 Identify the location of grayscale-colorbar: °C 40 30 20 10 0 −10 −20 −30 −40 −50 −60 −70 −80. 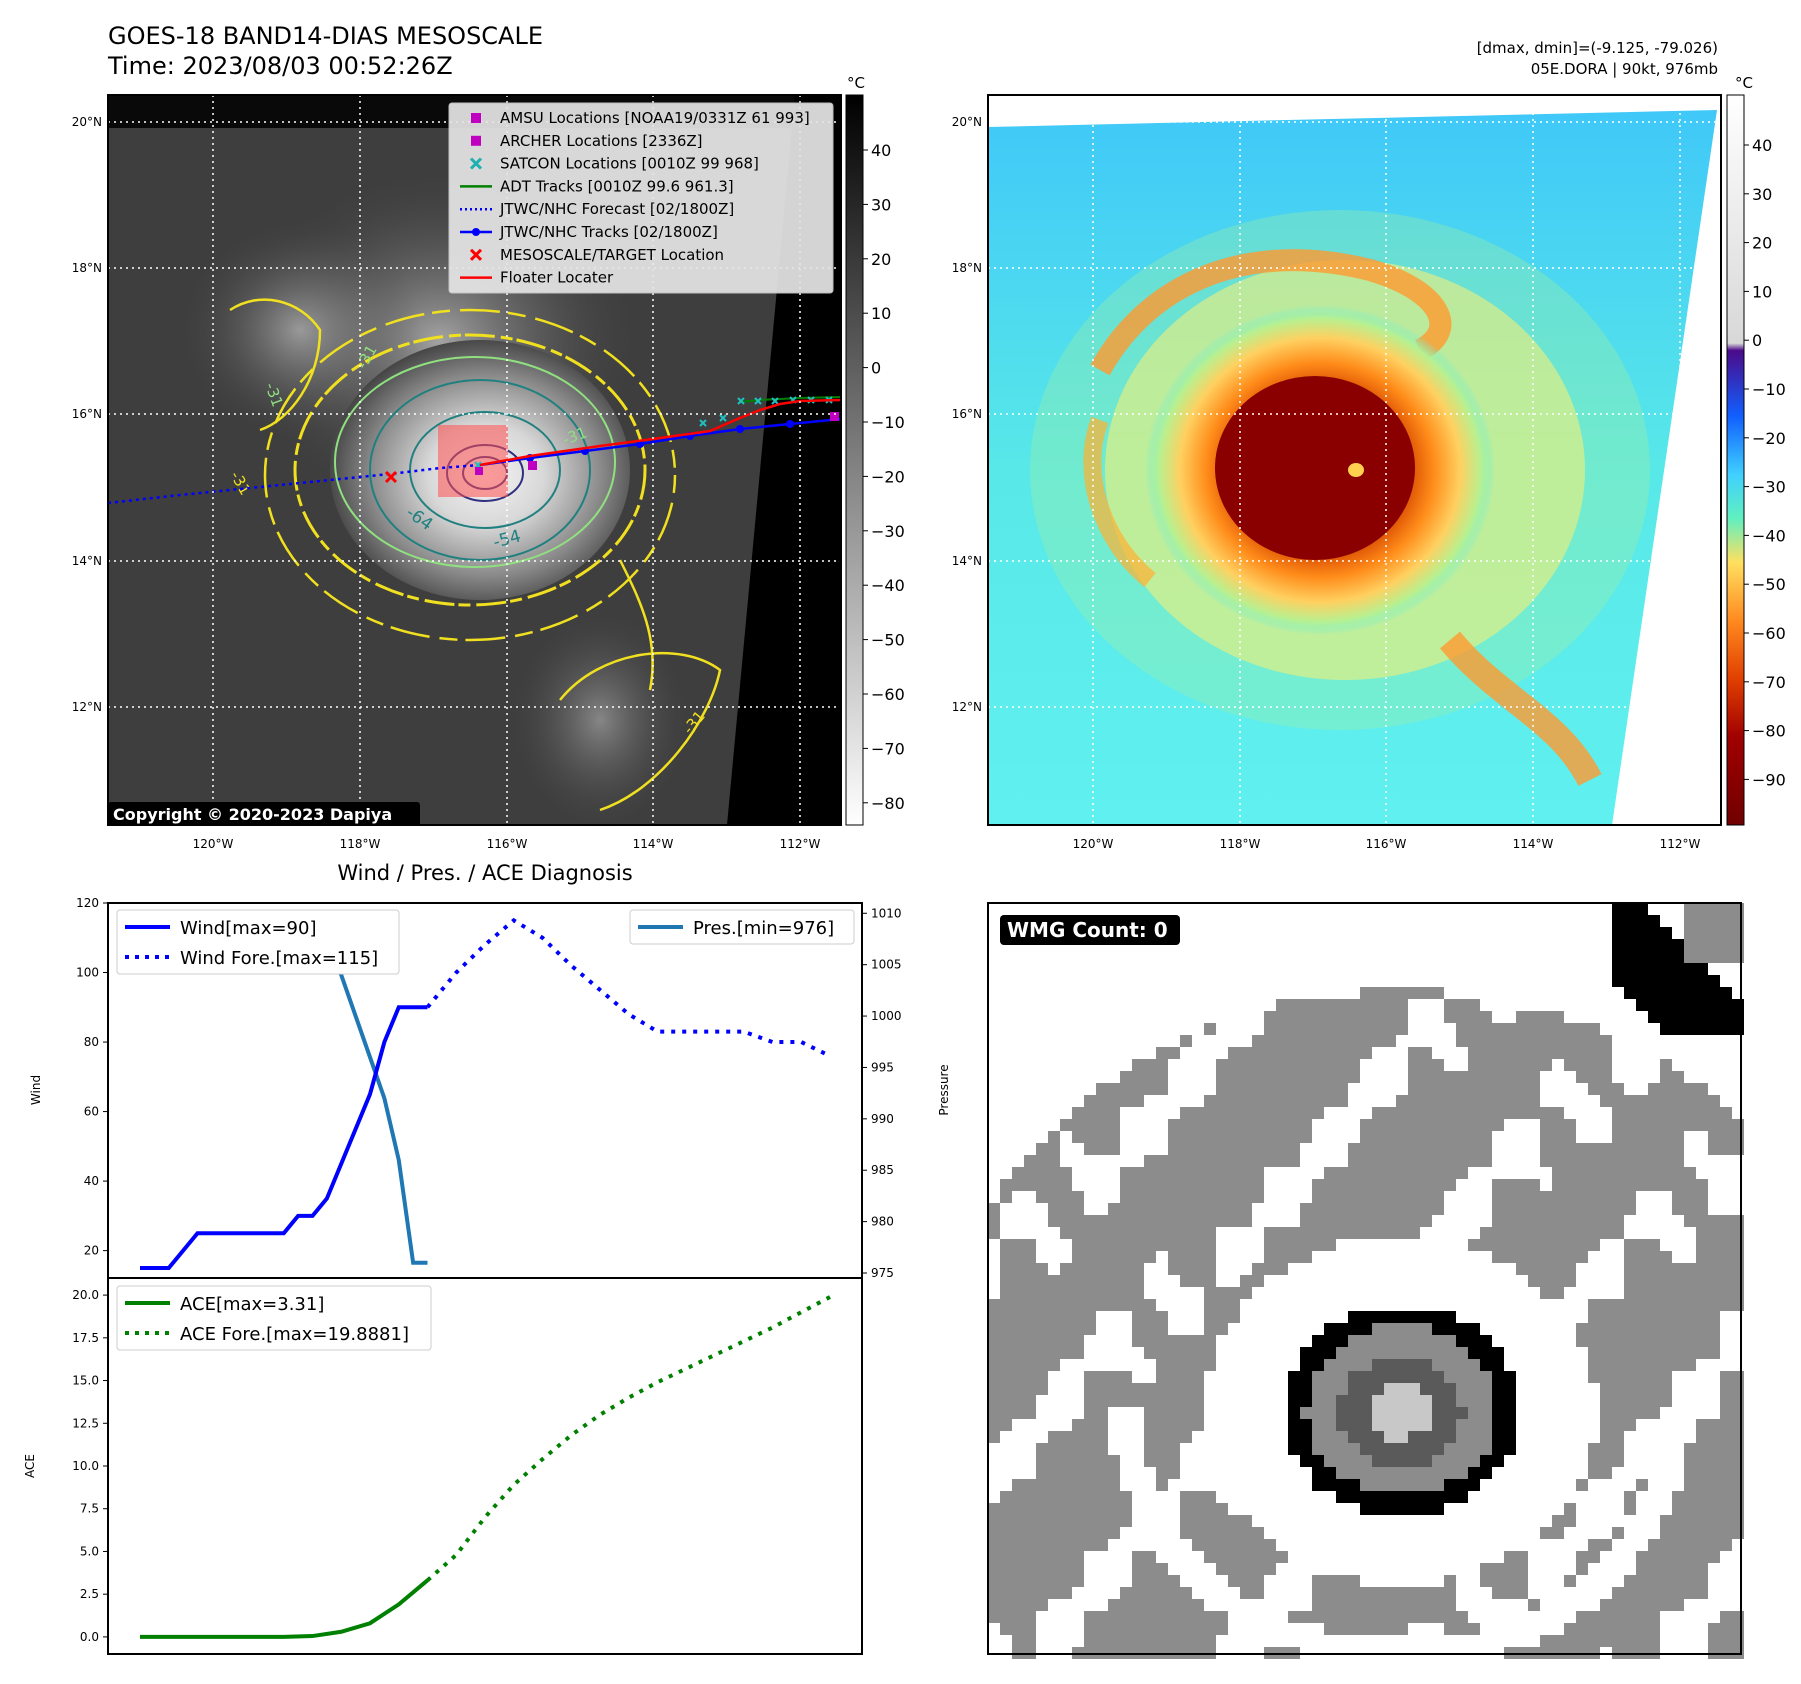
(875, 450).